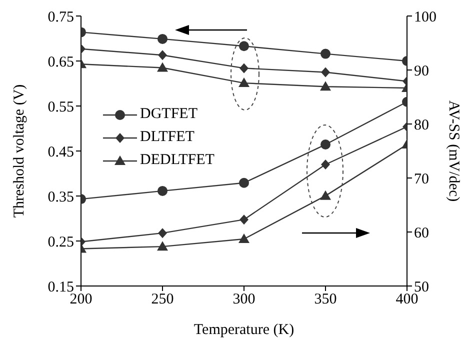  Describe the element at coordinates (177, 160) in the screenshot. I see `legend-label: DEDLTFET` at that location.